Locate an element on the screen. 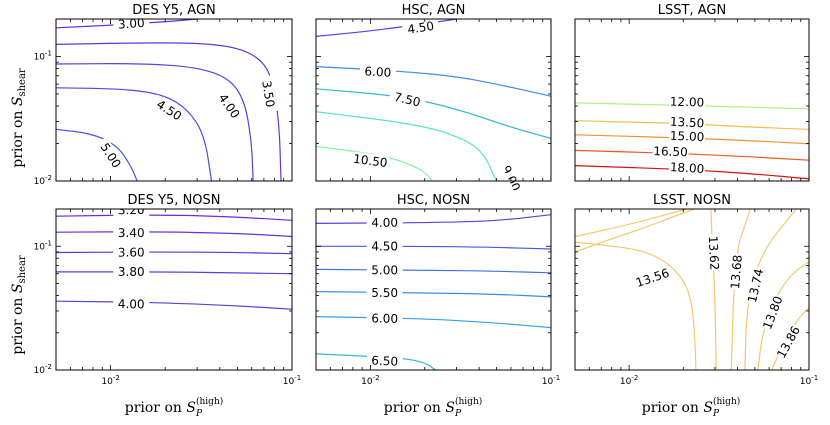 This screenshot has height=425, width=830. contour-line-15.00 is located at coordinates (692, 139).